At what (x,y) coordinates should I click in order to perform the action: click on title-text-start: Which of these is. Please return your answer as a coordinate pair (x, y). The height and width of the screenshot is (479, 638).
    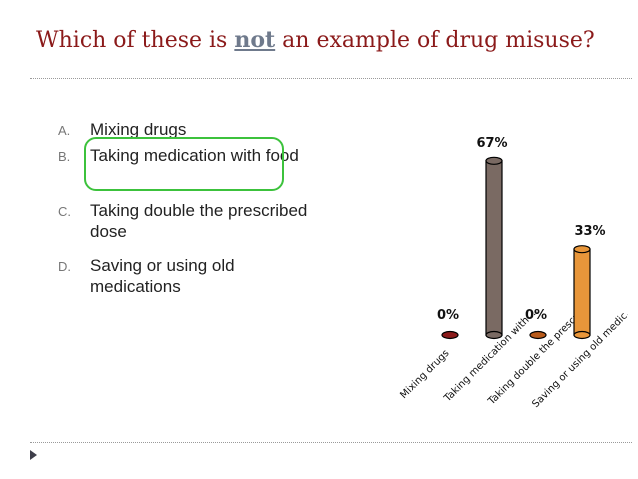
    Looking at the image, I should click on (135, 40).